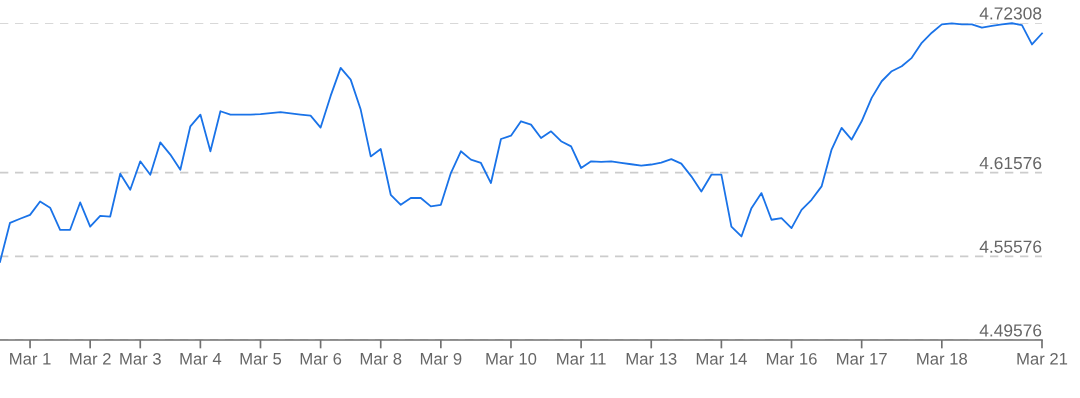 This screenshot has height=398, width=1080. I want to click on y-tick-label: 4.72308, so click(1010, 13).